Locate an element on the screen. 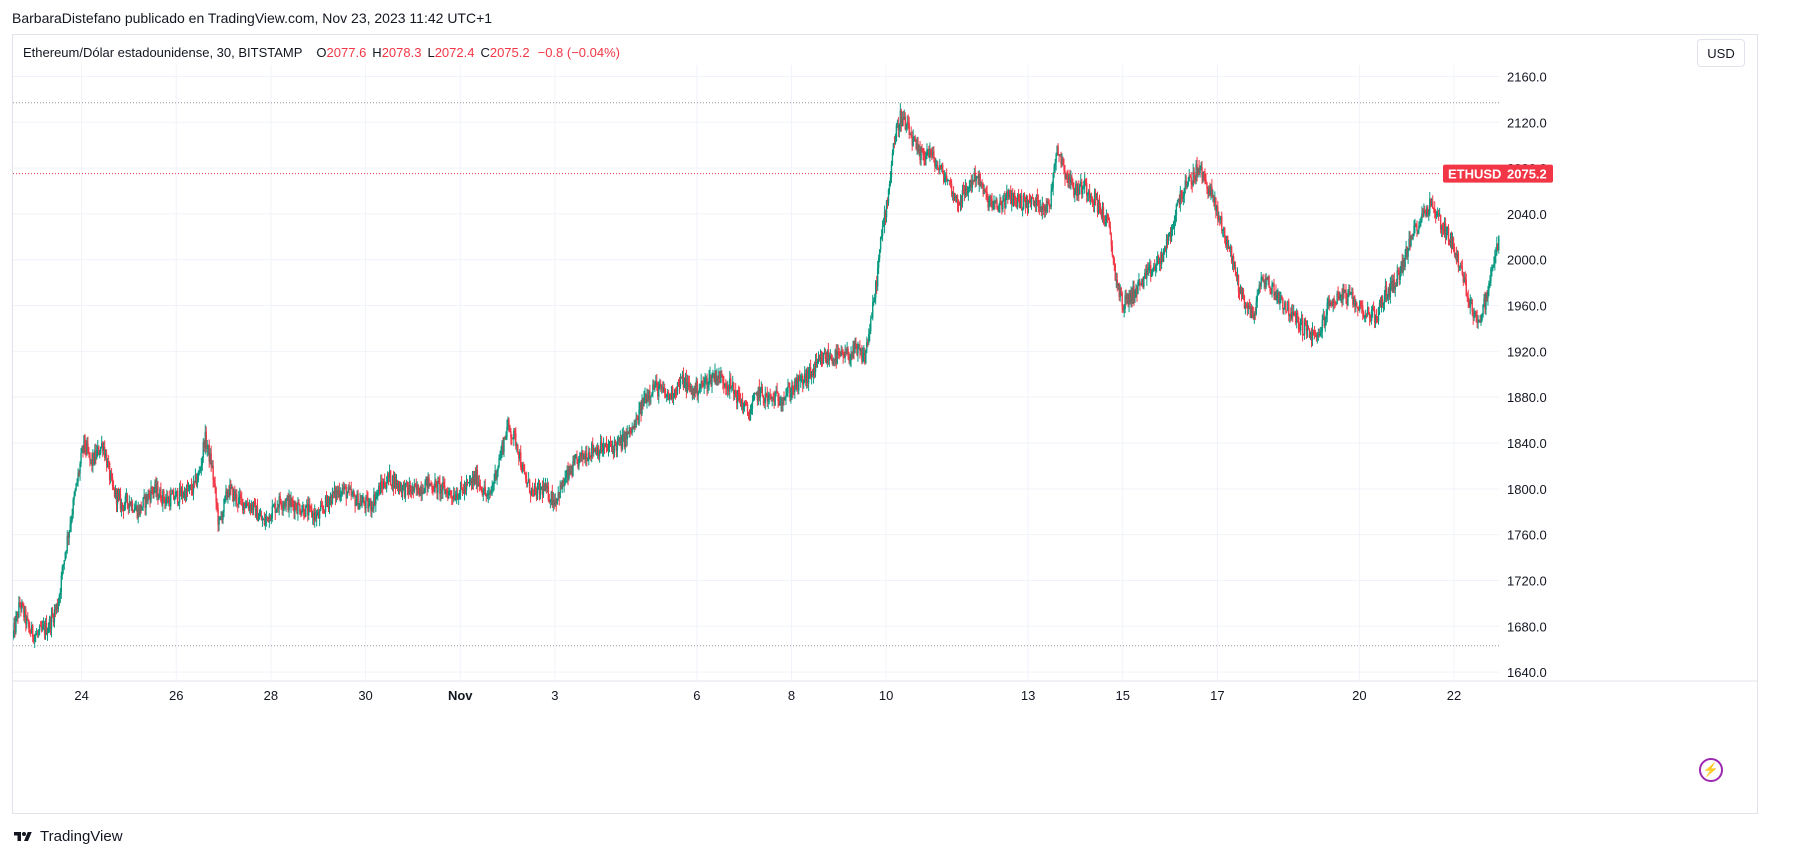 This screenshot has height=861, width=1804. flash-icon: ⚡ is located at coordinates (1711, 770).